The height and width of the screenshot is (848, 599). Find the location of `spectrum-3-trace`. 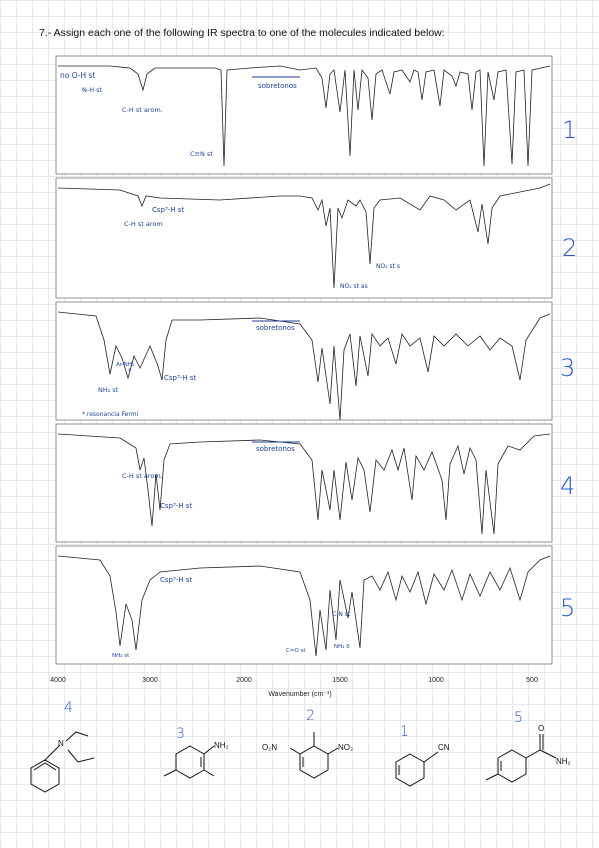

spectrum-3-trace is located at coordinates (304, 366).